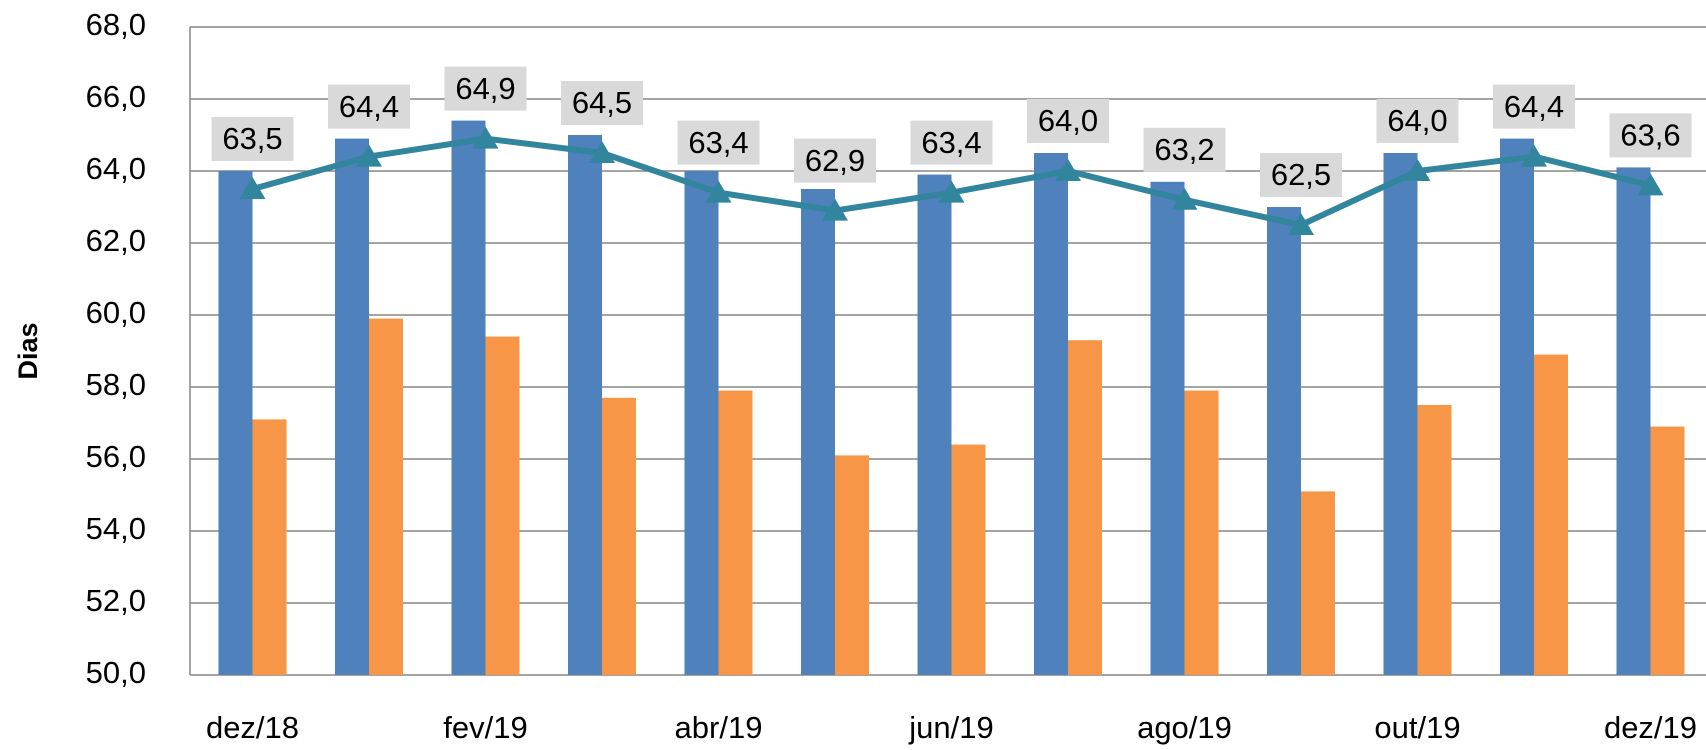 The width and height of the screenshot is (1706, 750). I want to click on data-label: 63,6, so click(1650, 135).